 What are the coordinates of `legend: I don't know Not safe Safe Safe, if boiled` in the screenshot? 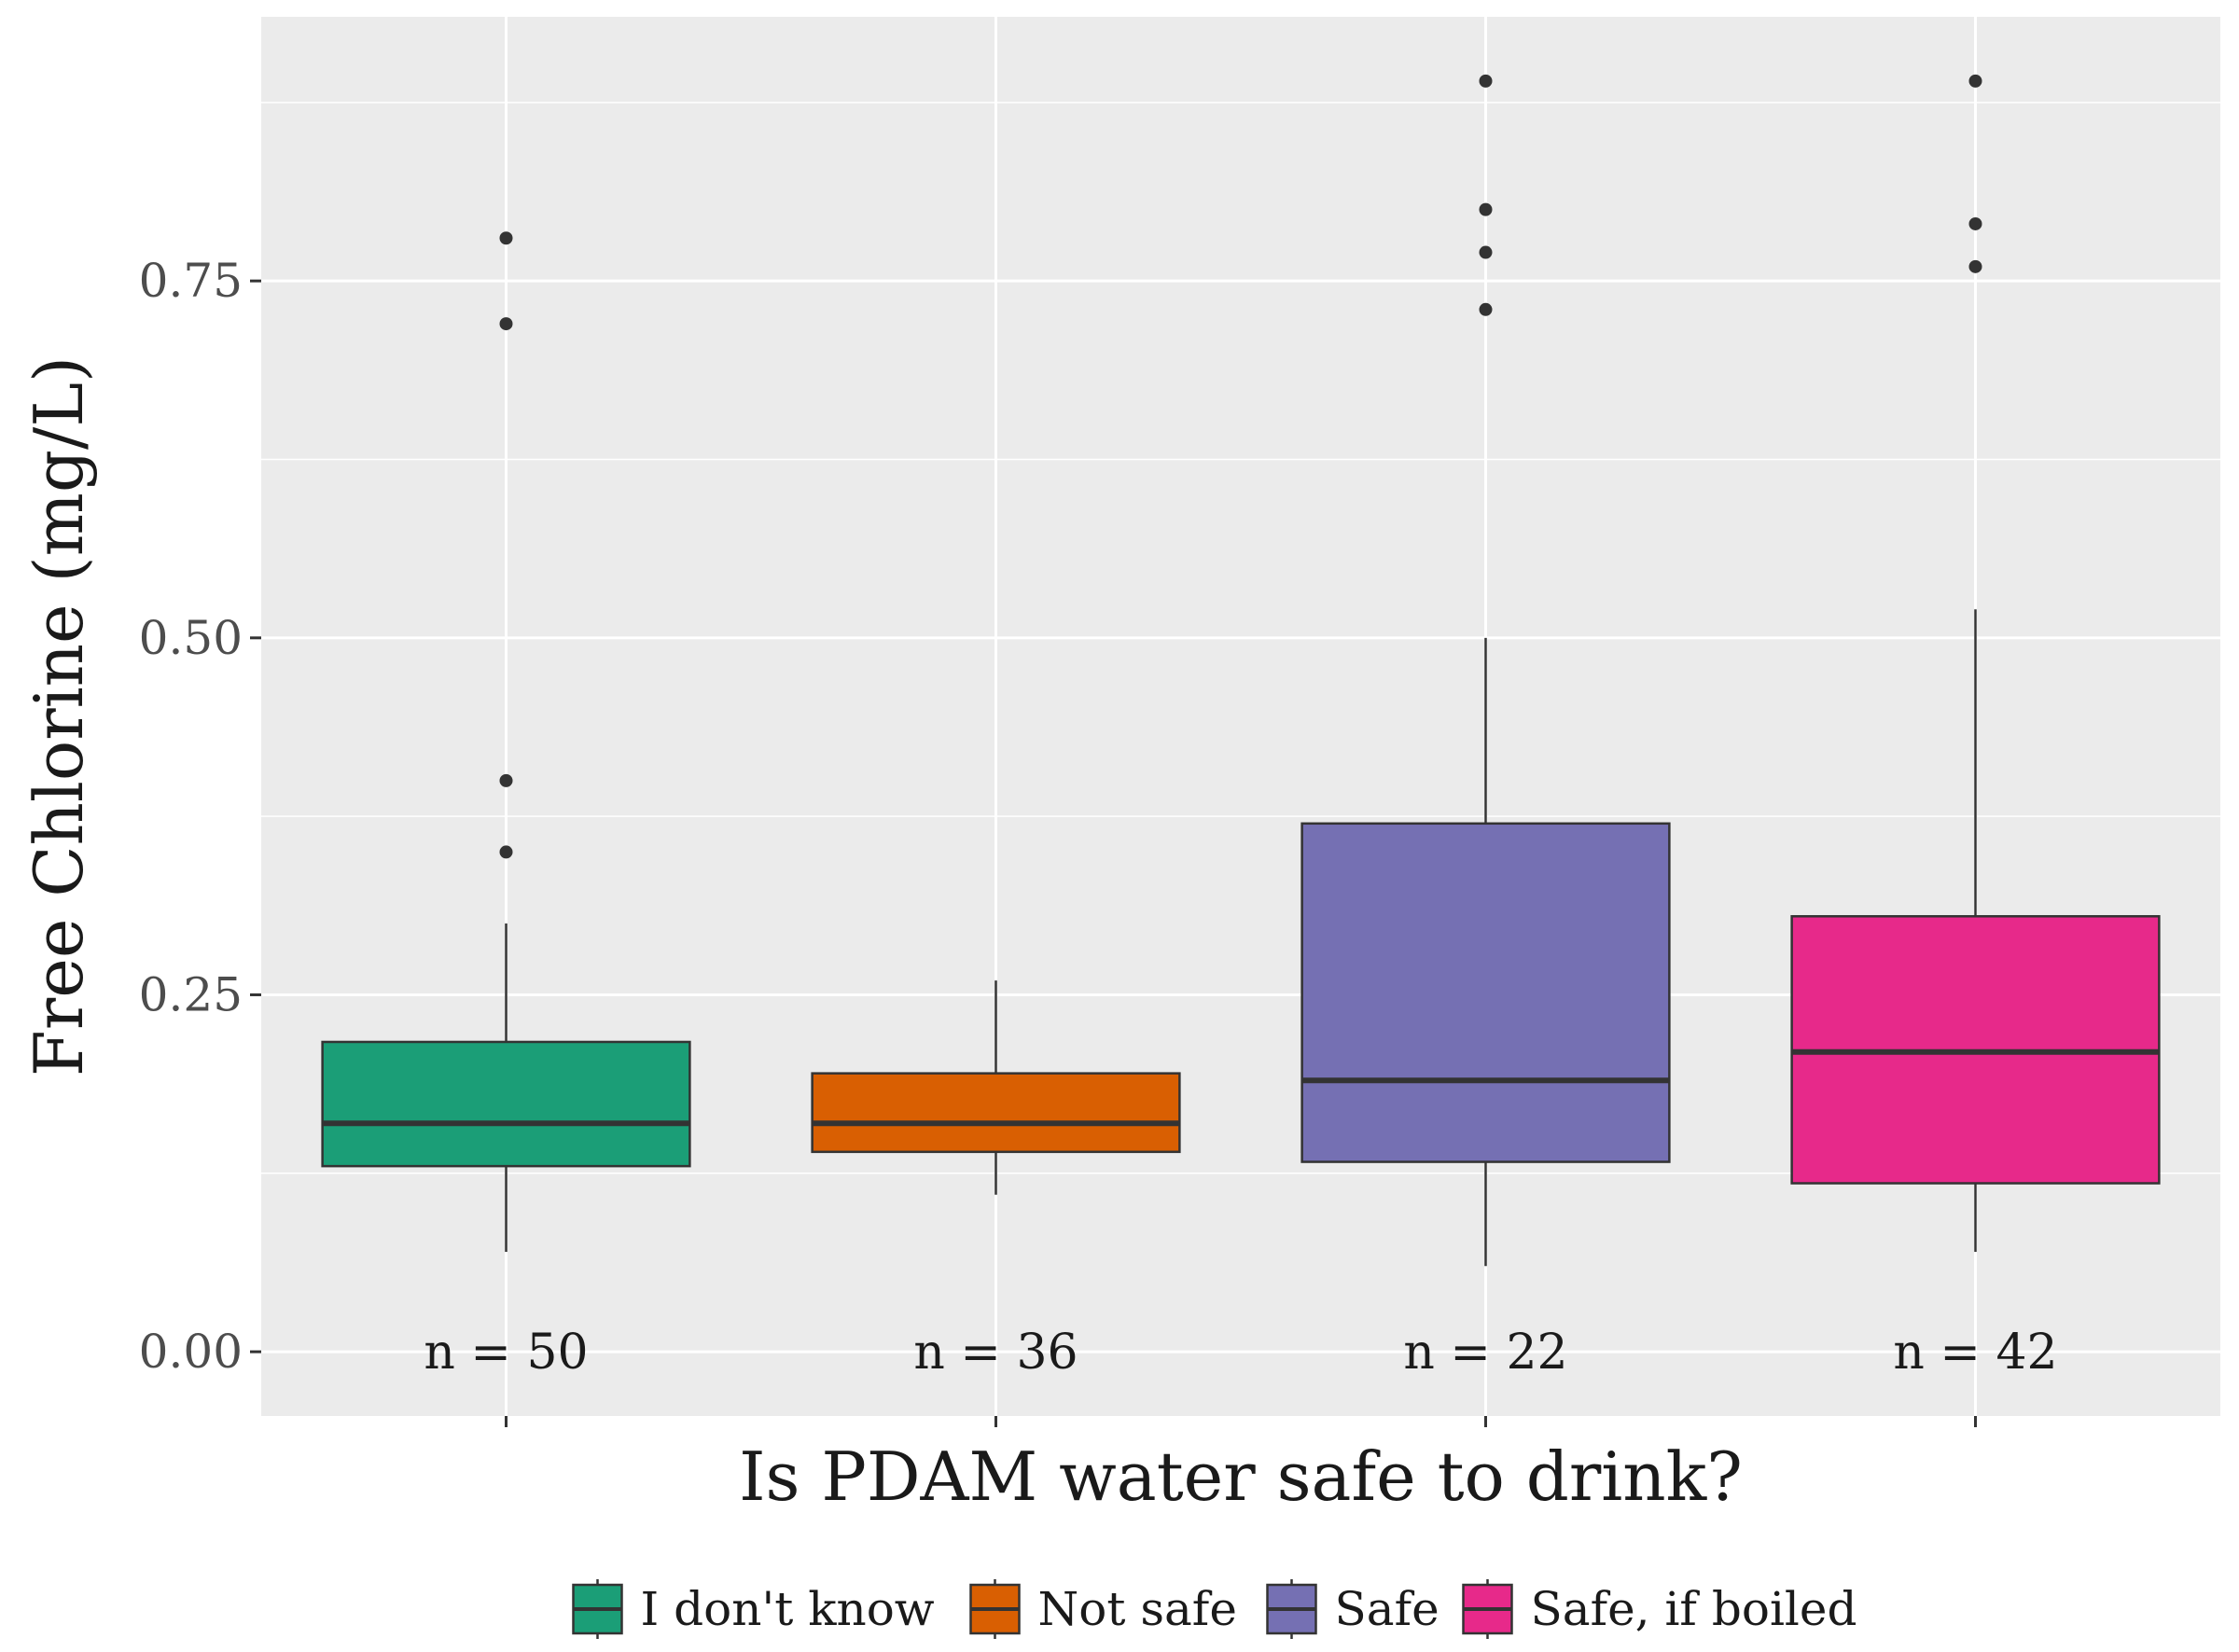 It's located at (1214, 1609).